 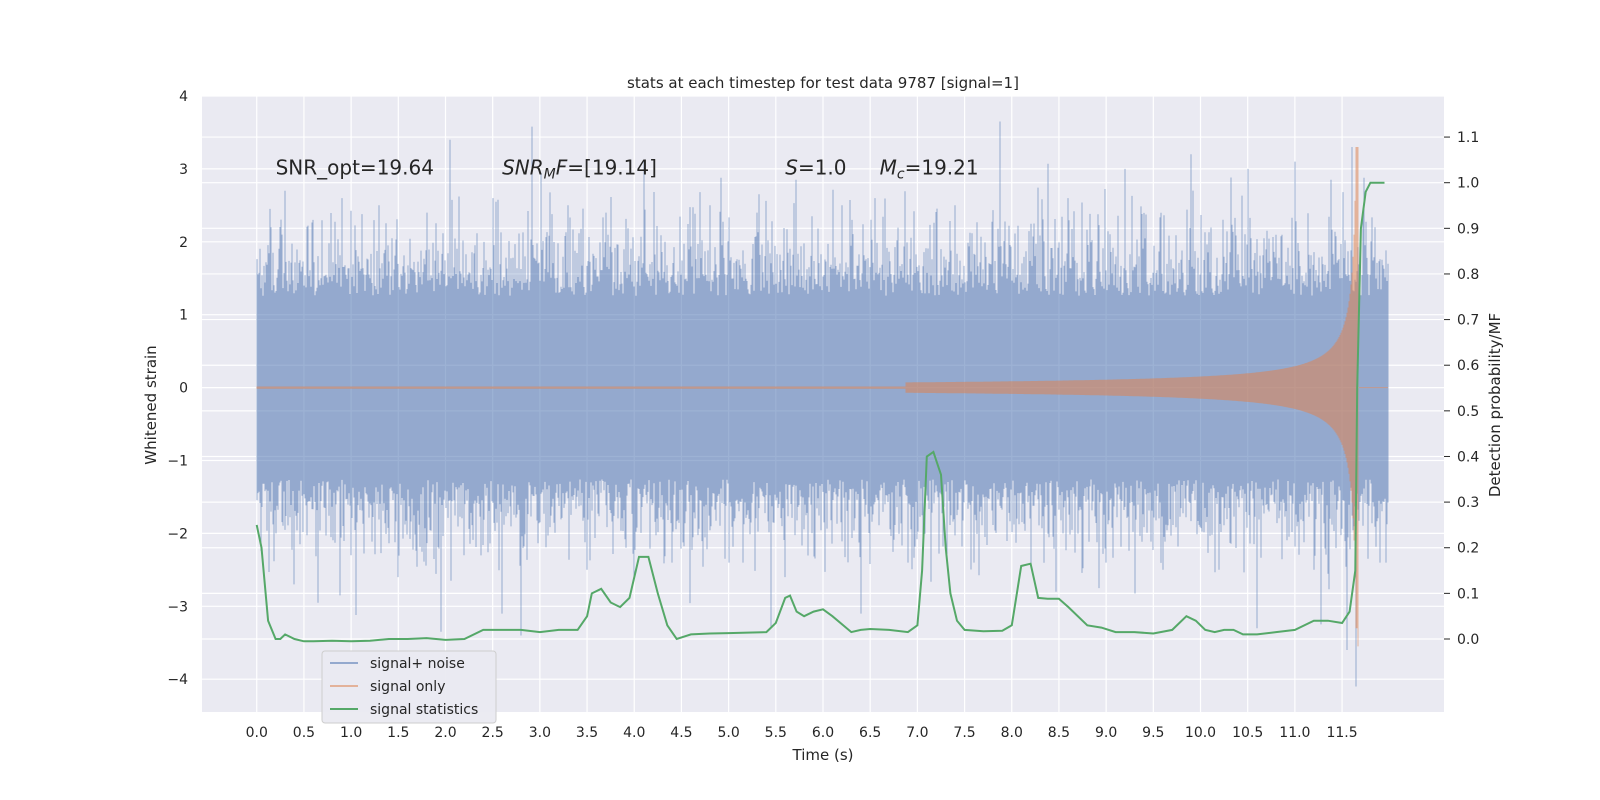 What do you see at coordinates (1247, 733) in the screenshot?
I see `x-tick-label: 10.5` at bounding box center [1247, 733].